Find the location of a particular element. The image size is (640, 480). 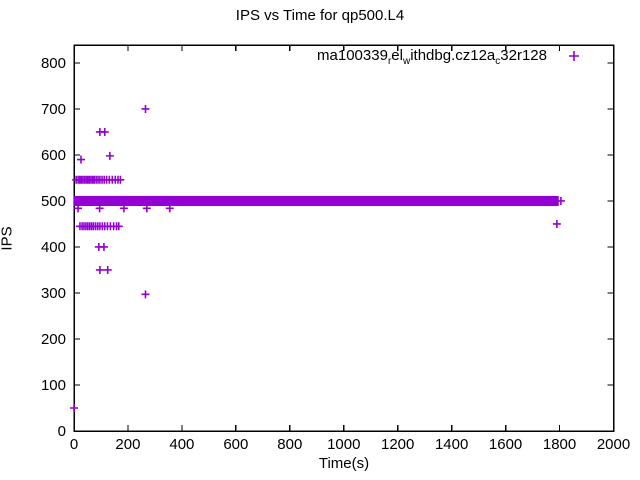

data-band is located at coordinates (316, 201).